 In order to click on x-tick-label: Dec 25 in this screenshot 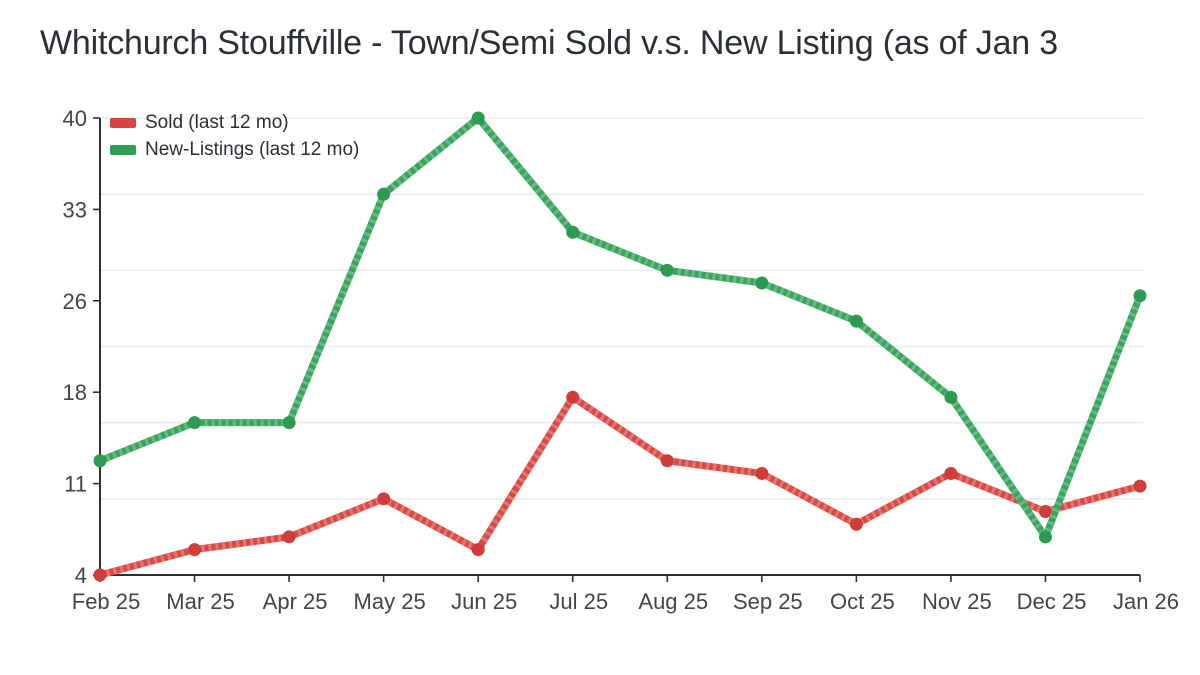, I will do `click(1052, 601)`.